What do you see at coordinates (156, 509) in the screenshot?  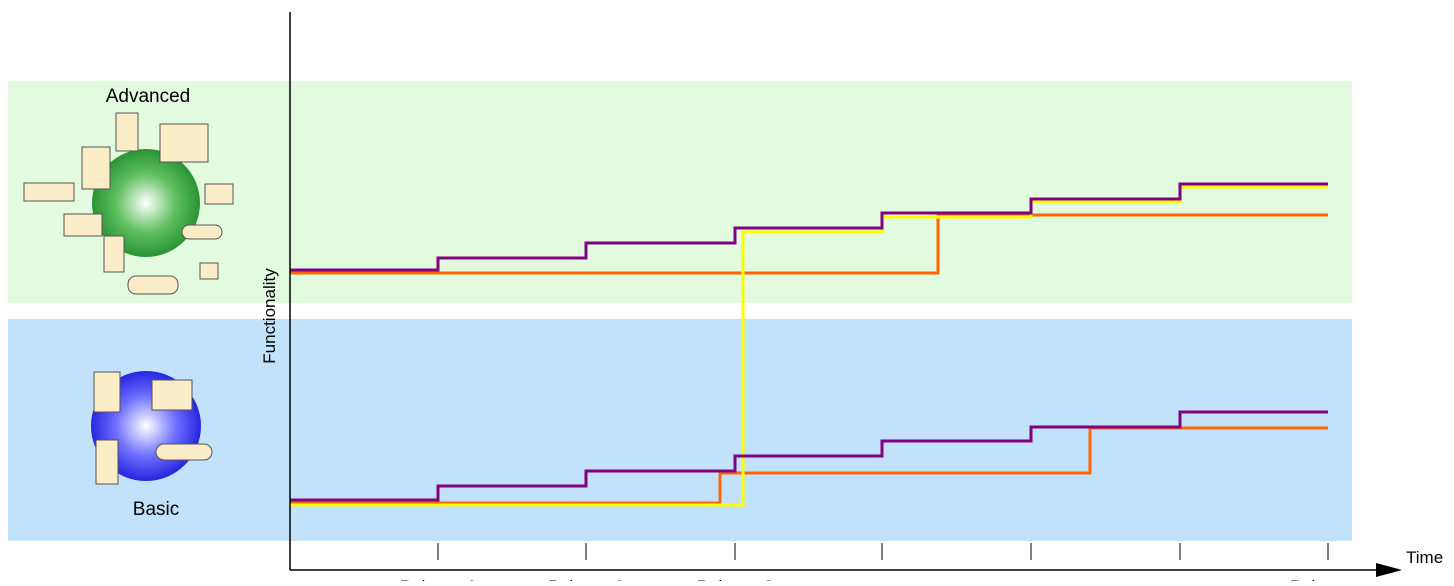 I see `basic-label: Basic` at bounding box center [156, 509].